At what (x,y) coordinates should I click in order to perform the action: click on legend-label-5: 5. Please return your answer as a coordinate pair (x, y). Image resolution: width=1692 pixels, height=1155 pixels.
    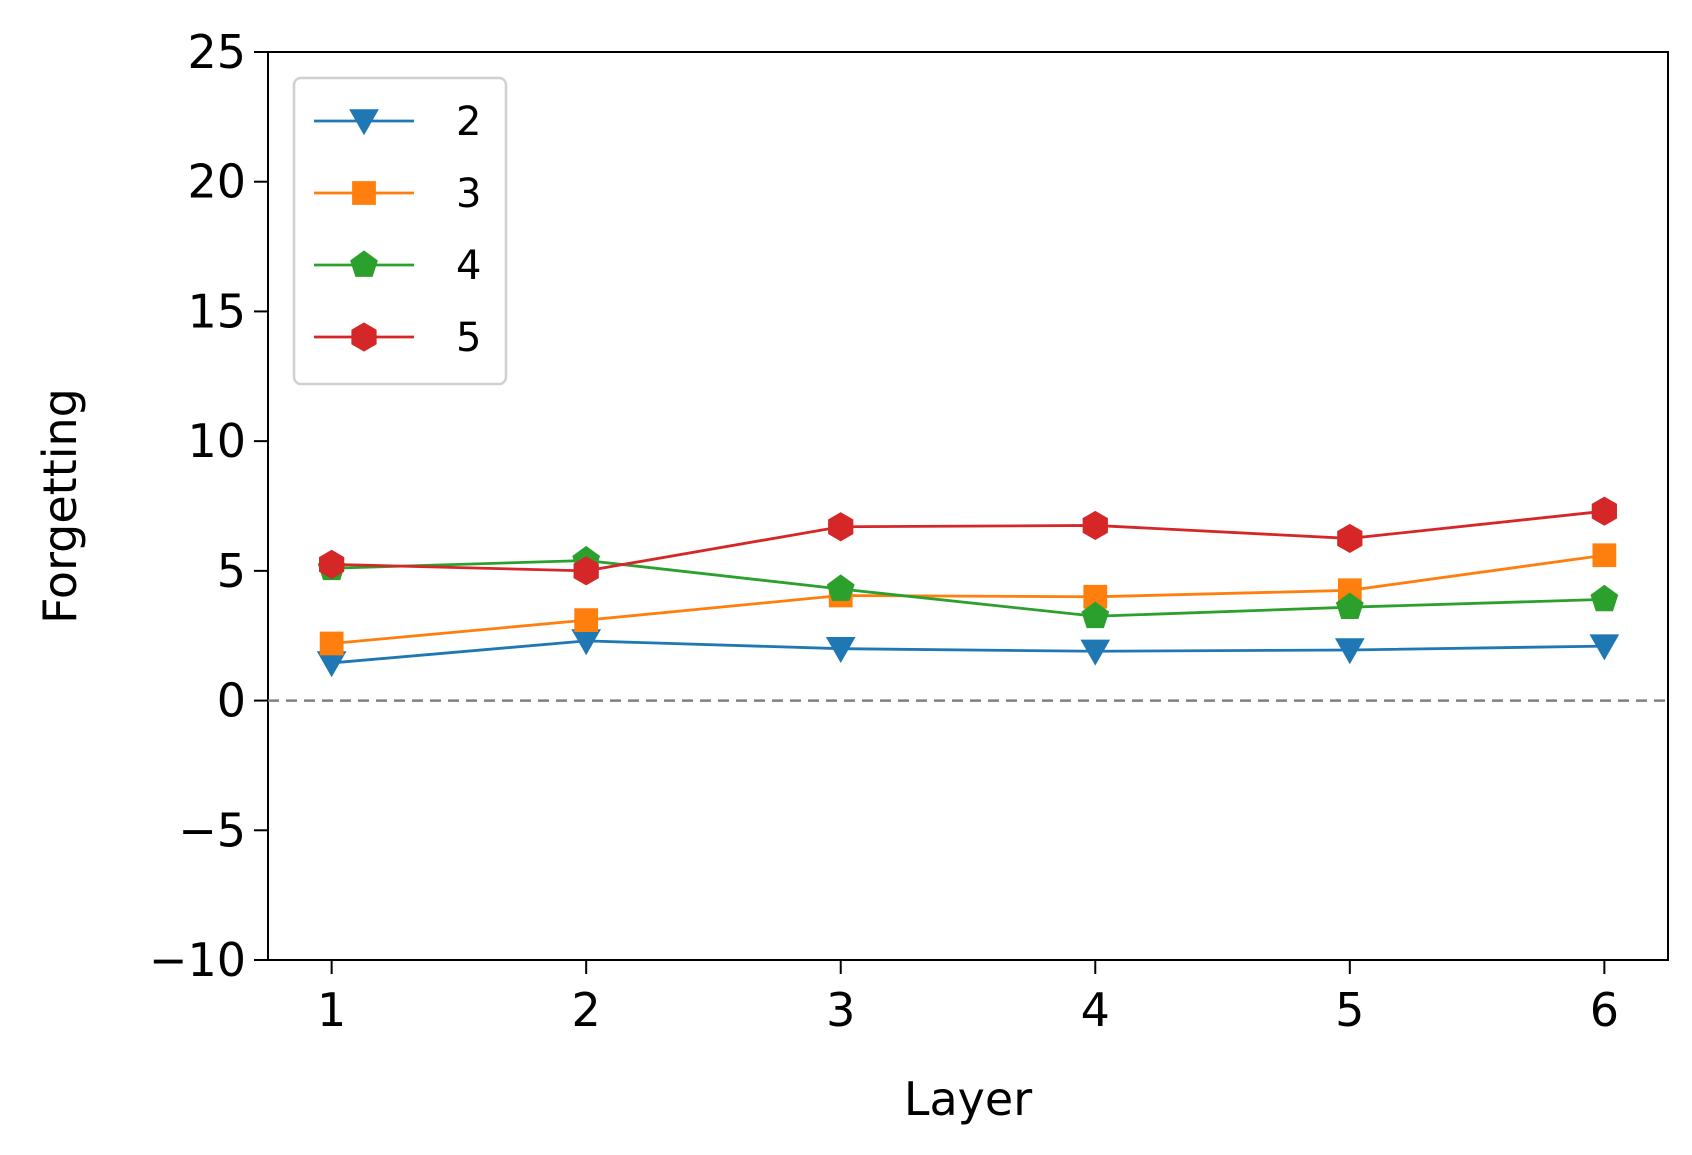
    Looking at the image, I should click on (468, 338).